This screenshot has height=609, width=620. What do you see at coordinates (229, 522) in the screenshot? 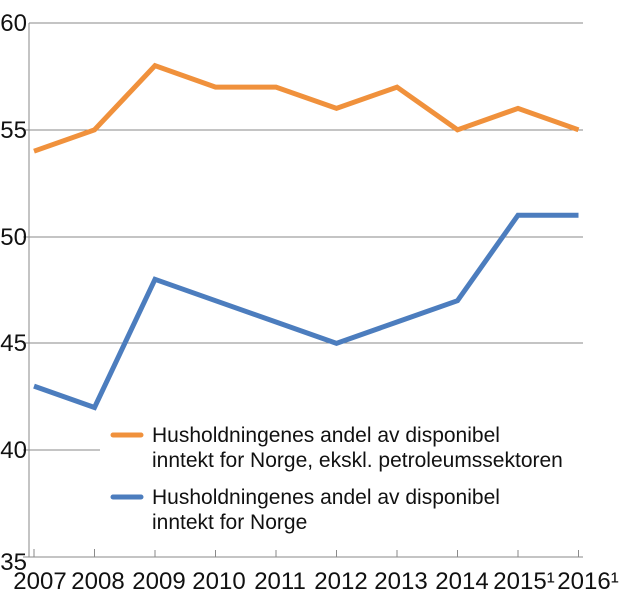
I see `legend-label-line: inntekt for Norge` at bounding box center [229, 522].